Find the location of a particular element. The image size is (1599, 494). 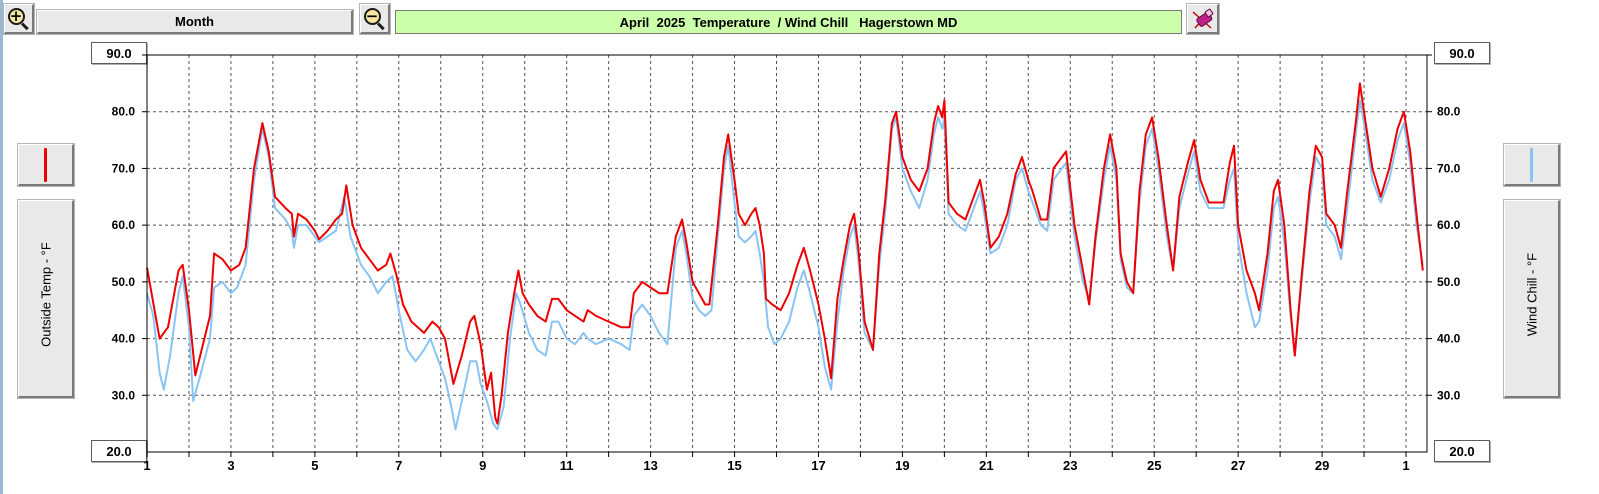

x-tick-label: 23 is located at coordinates (1070, 465).